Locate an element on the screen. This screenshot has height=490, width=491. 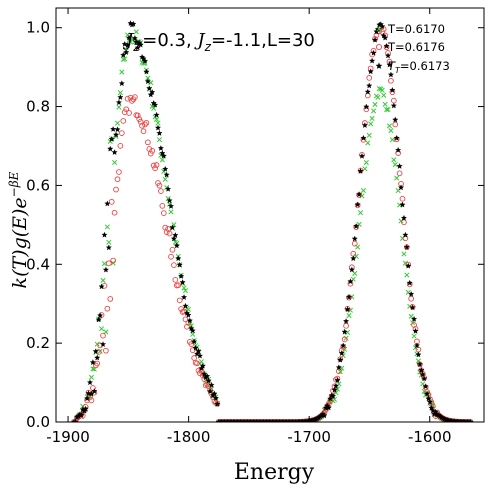
legend-marker-x is located at coordinates (379, 29).